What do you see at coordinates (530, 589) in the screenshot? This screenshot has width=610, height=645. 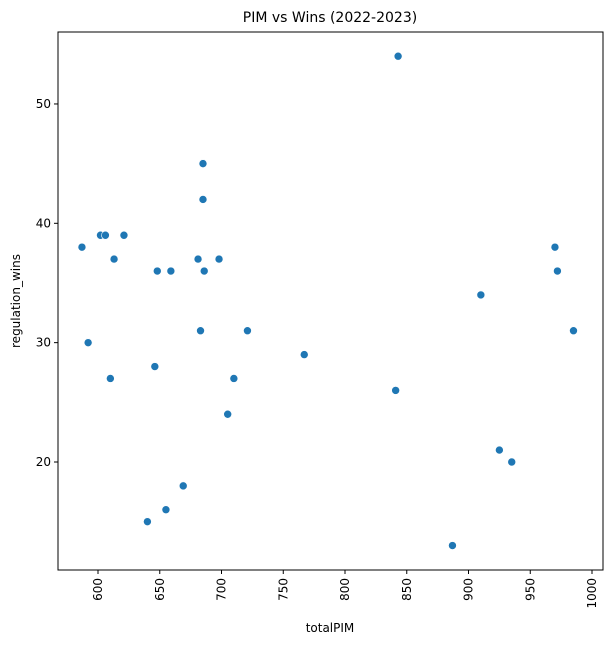 I see `x-tick-label: 950` at bounding box center [530, 589].